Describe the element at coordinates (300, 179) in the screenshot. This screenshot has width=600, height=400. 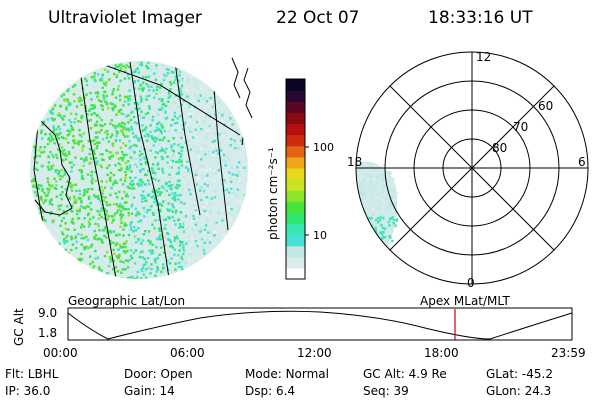
I see `colorbar: 100 10 photon cm⁻²s⁻¹` at that location.